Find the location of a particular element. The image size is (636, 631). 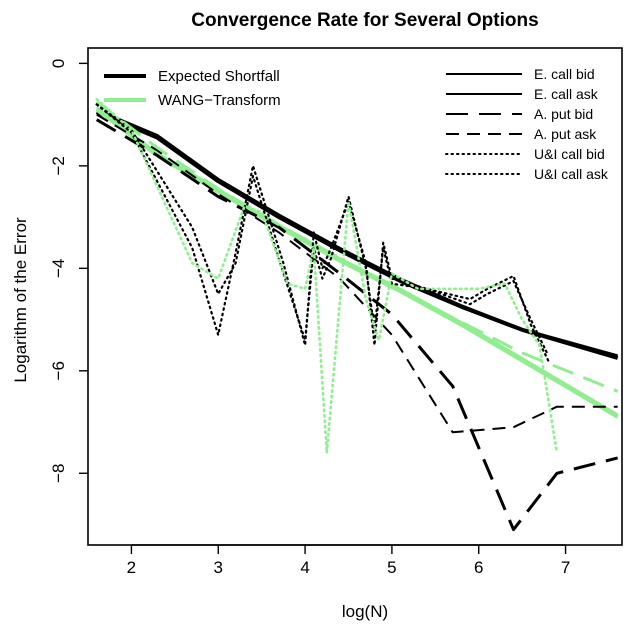

chart-title: Convergence Rate for Several Options is located at coordinates (364, 20).